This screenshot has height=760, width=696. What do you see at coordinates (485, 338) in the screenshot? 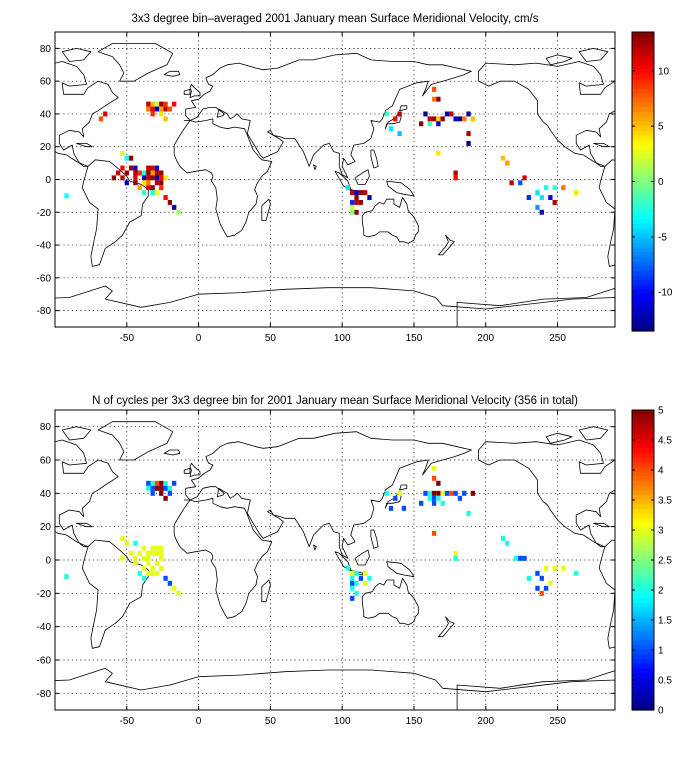
I see `x-tick-label: 200` at bounding box center [485, 338].